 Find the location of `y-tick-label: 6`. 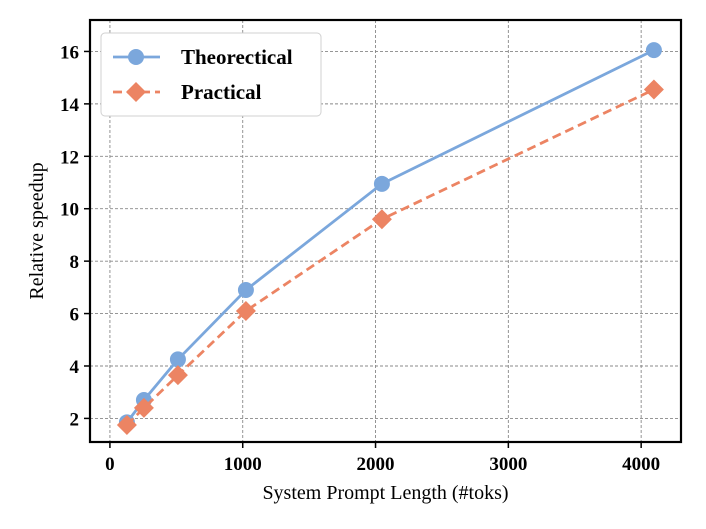

y-tick-label: 6 is located at coordinates (75, 315).